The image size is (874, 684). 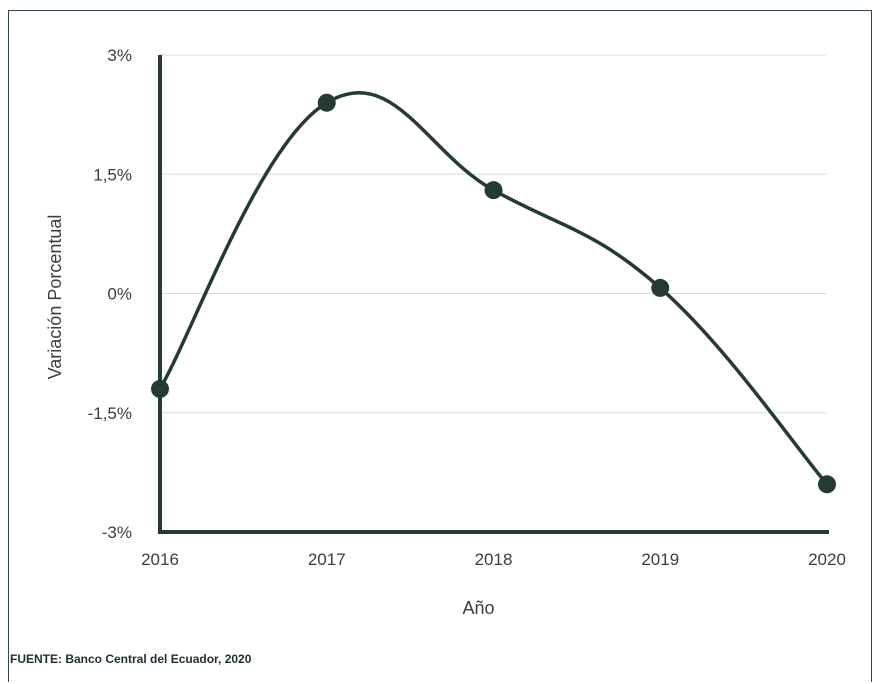 I want to click on x-tick-label: 2017, so click(x=327, y=559).